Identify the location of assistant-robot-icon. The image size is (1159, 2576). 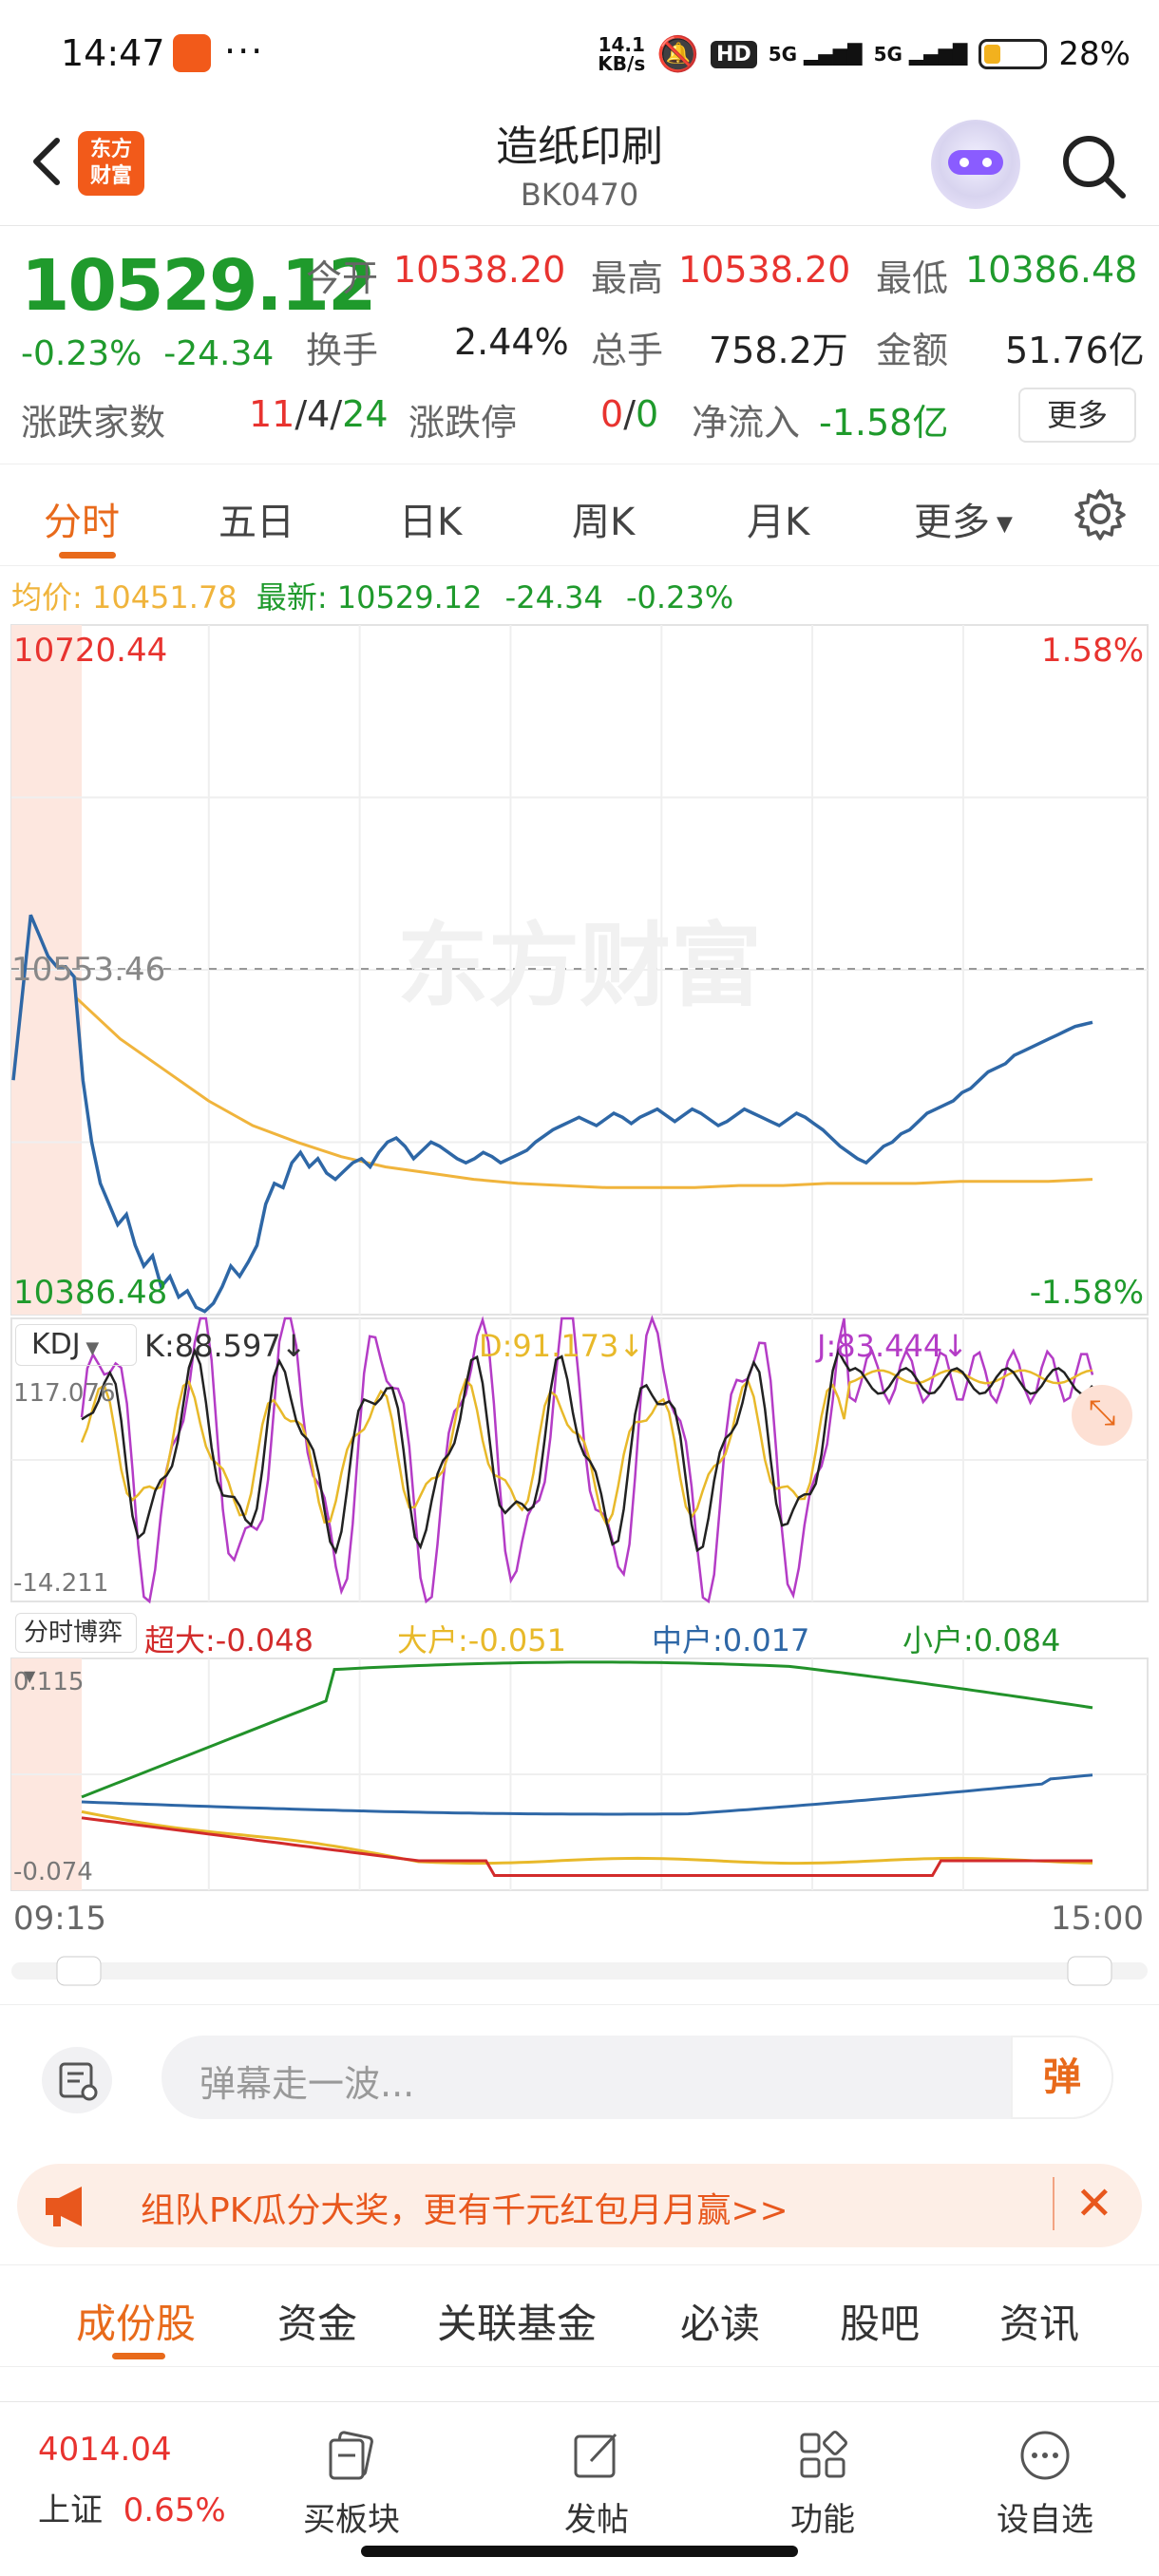
(975, 164).